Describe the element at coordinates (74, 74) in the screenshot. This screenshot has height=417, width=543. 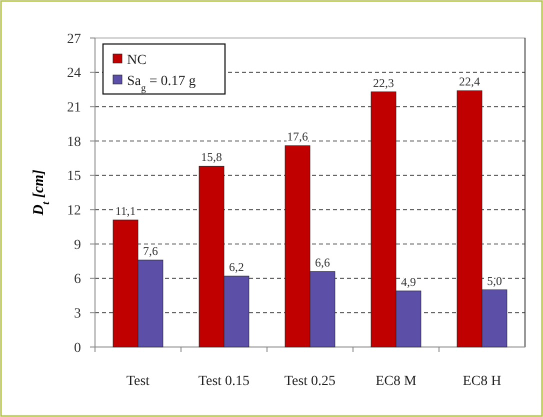
I see `y-tick-label: 24` at that location.